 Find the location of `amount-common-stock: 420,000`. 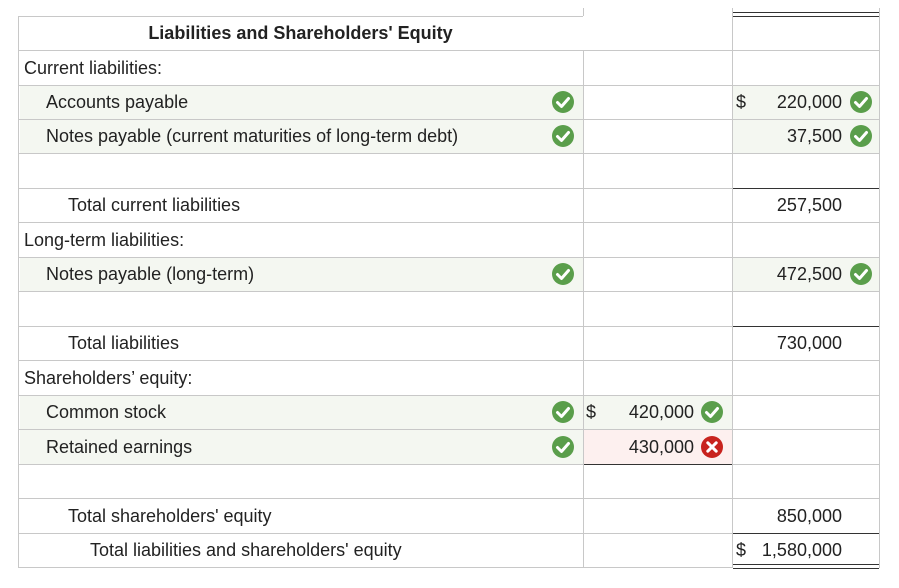

amount-common-stock: 420,000 is located at coordinates (661, 412).